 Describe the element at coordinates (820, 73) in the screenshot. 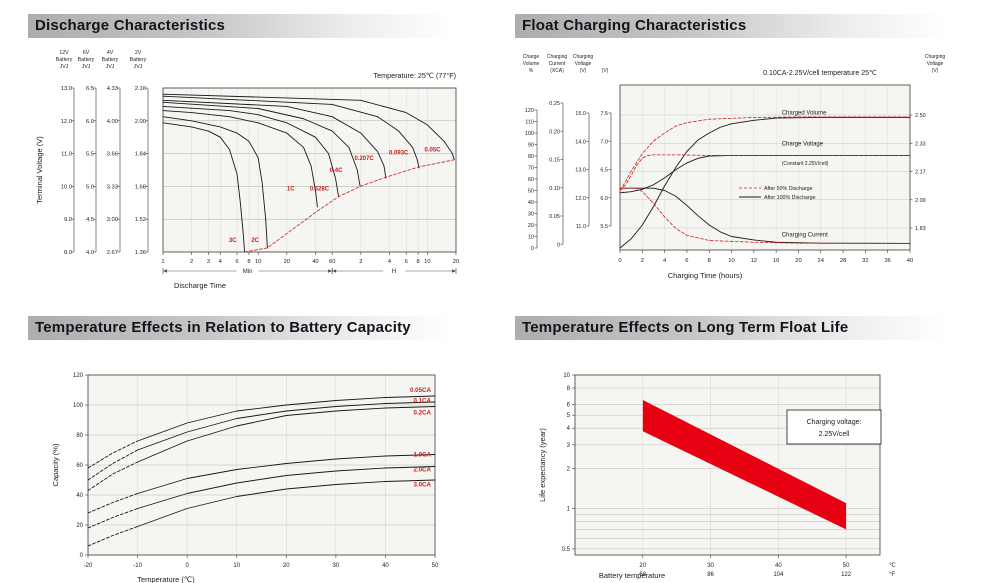

I see `condition-note: 0.10CA-2.25V/cell temperature 25℃` at that location.